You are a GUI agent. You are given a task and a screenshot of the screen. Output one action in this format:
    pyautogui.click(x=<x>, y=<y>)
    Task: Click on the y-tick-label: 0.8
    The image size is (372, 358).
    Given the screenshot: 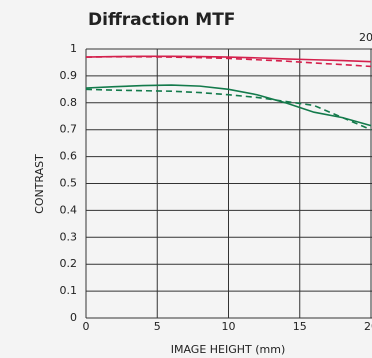 What is the action you would take?
    pyautogui.click(x=69, y=102)
    